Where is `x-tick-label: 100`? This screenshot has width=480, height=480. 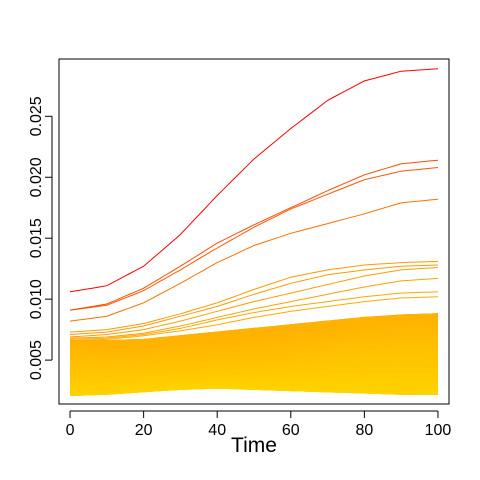
x-tick-label: 100 is located at coordinates (438, 430).